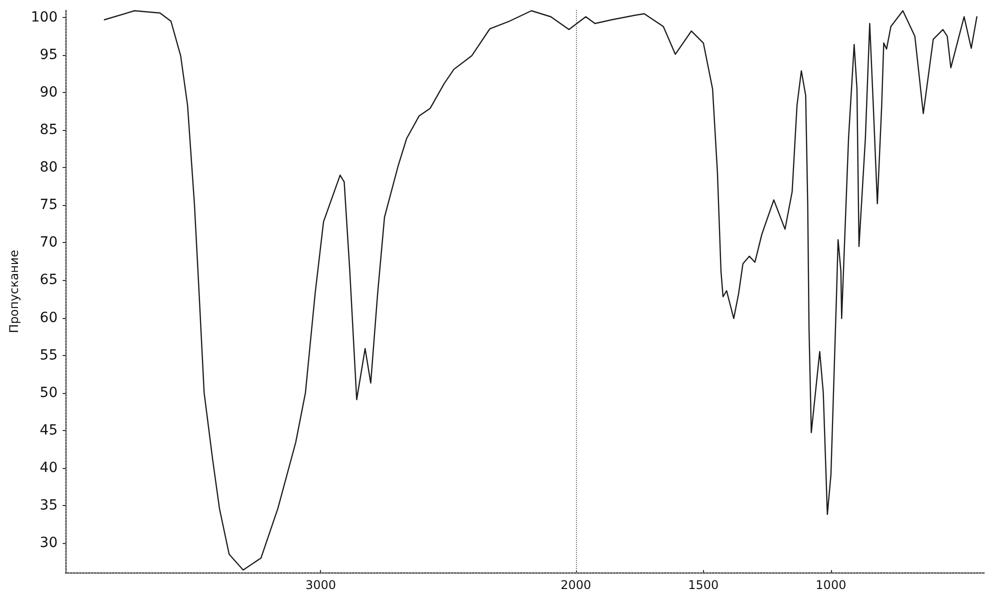 This screenshot has width=990, height=595. What do you see at coordinates (49, 280) in the screenshot?
I see `y-tick-label: 65` at bounding box center [49, 280].